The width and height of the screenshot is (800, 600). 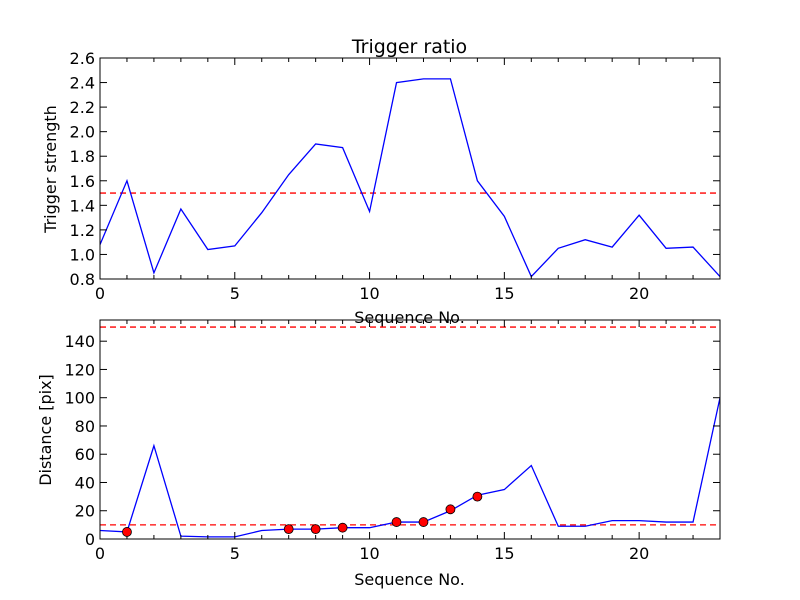 What do you see at coordinates (82, 254) in the screenshot?
I see `y-tick-label: 1.0` at bounding box center [82, 254].